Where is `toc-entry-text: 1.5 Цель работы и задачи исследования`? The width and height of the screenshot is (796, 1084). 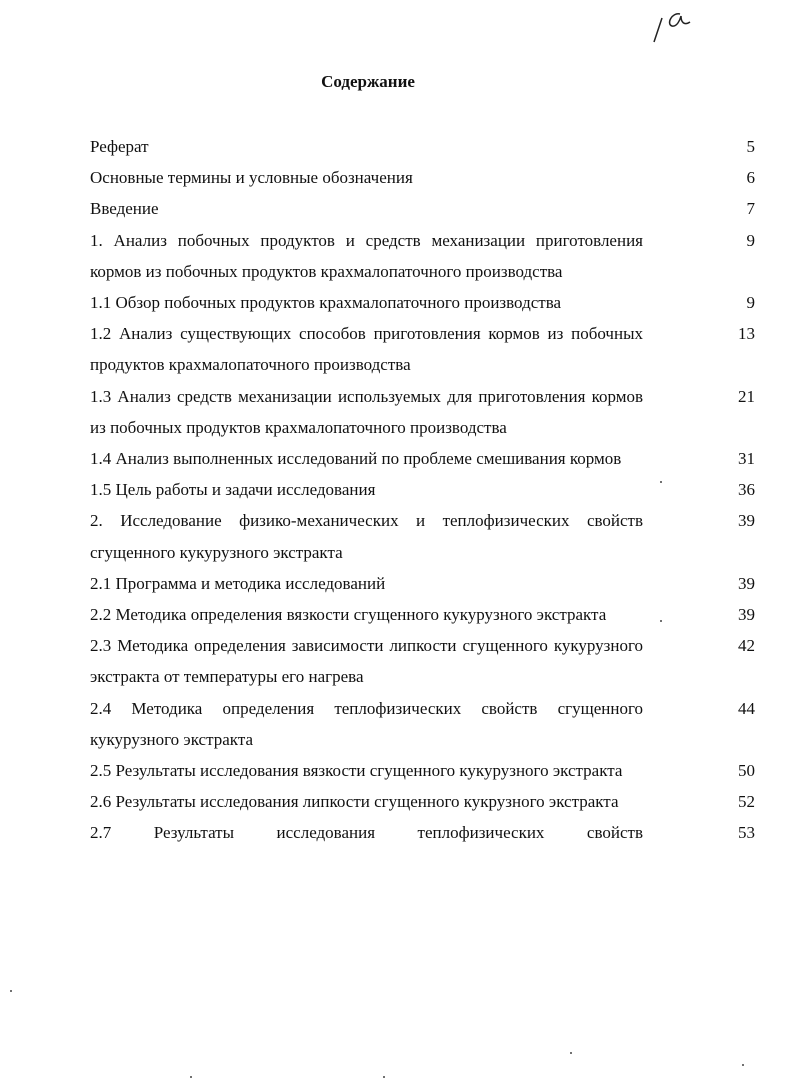
toc-entry-text: 1.5 Цель работы и задачи исследования is located at coordinates (233, 490).